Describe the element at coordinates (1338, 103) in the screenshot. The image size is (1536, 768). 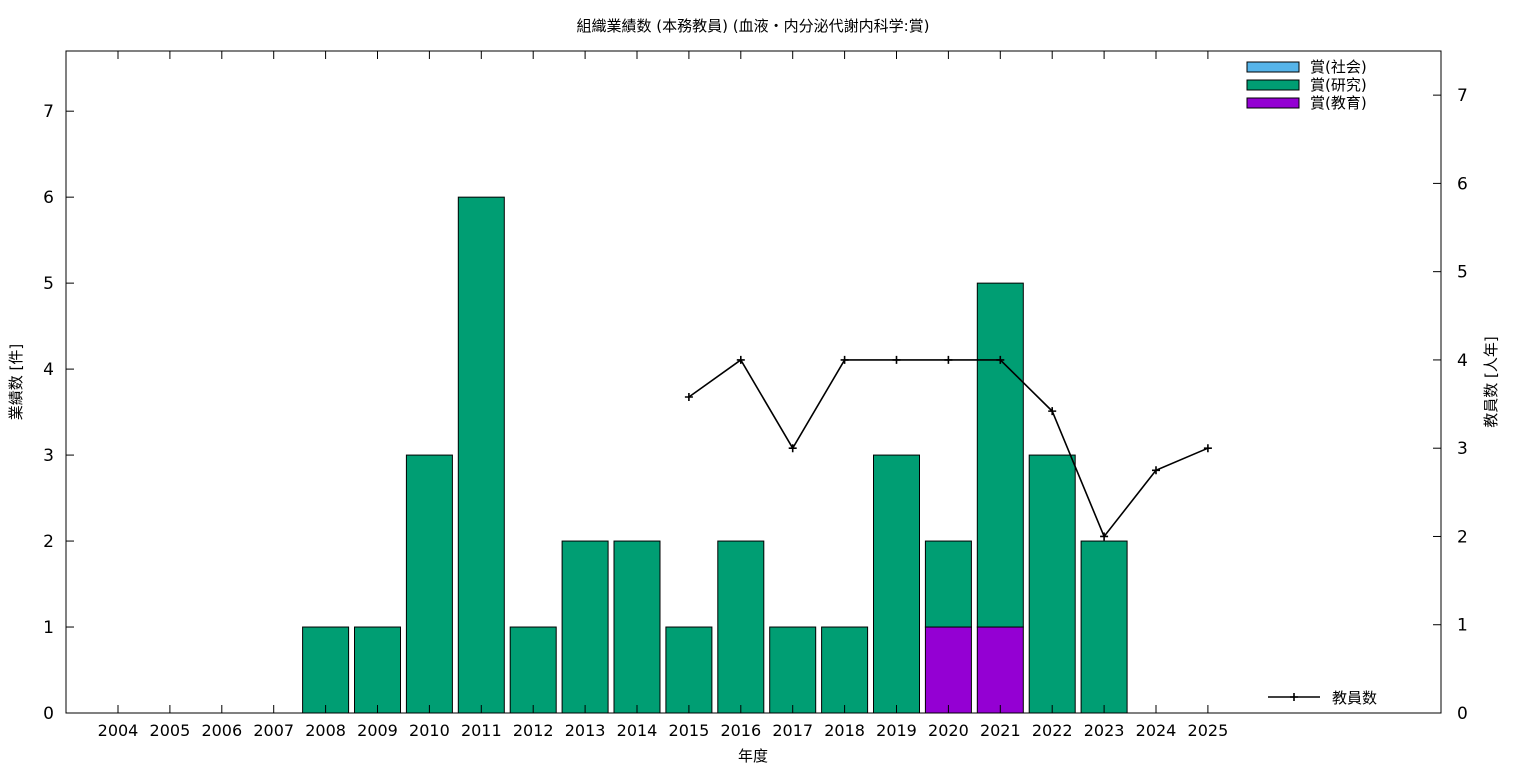
I see `legend-label: 賞(教育)` at that location.